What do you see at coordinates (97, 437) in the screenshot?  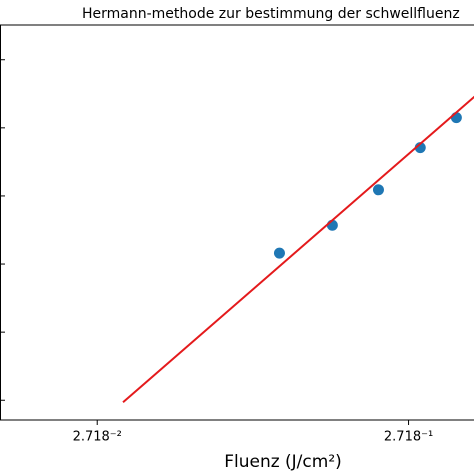 I see `x-tick-label: 2.718⁻²` at bounding box center [97, 437].